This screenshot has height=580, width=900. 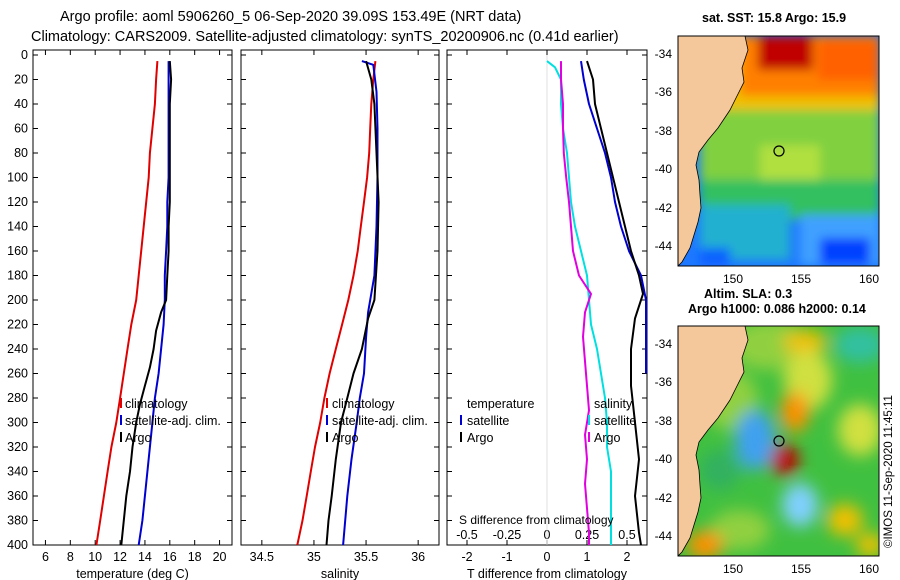 I want to click on salinity-series-argo, so click(x=352, y=303).